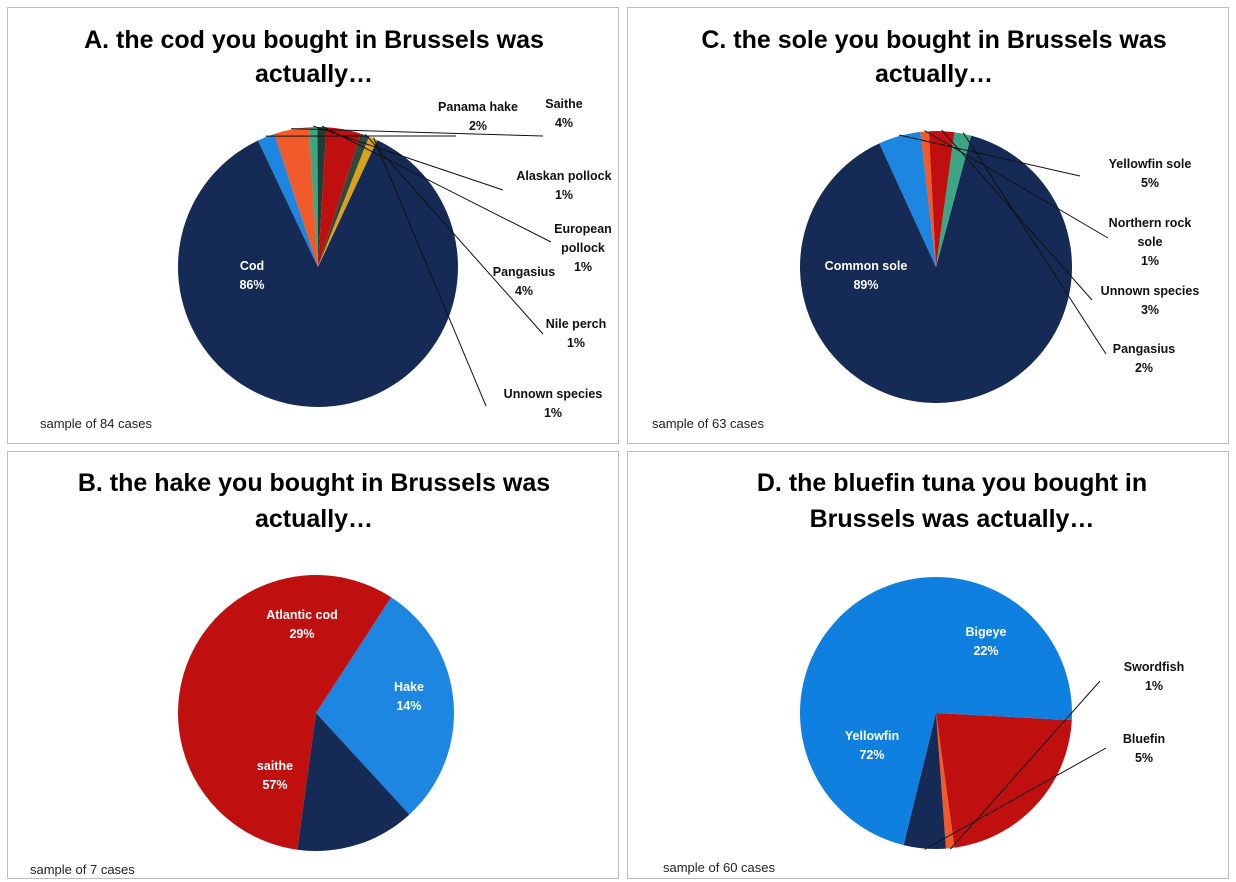 The width and height of the screenshot is (1236, 882). Describe the element at coordinates (408, 706) in the screenshot. I see `slice-value-hake: 14%` at that location.